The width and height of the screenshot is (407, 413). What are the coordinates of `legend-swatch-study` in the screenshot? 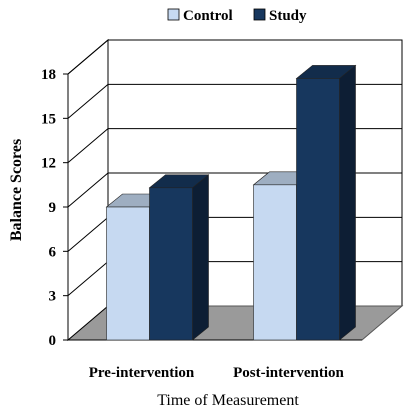 It's located at (259, 14).